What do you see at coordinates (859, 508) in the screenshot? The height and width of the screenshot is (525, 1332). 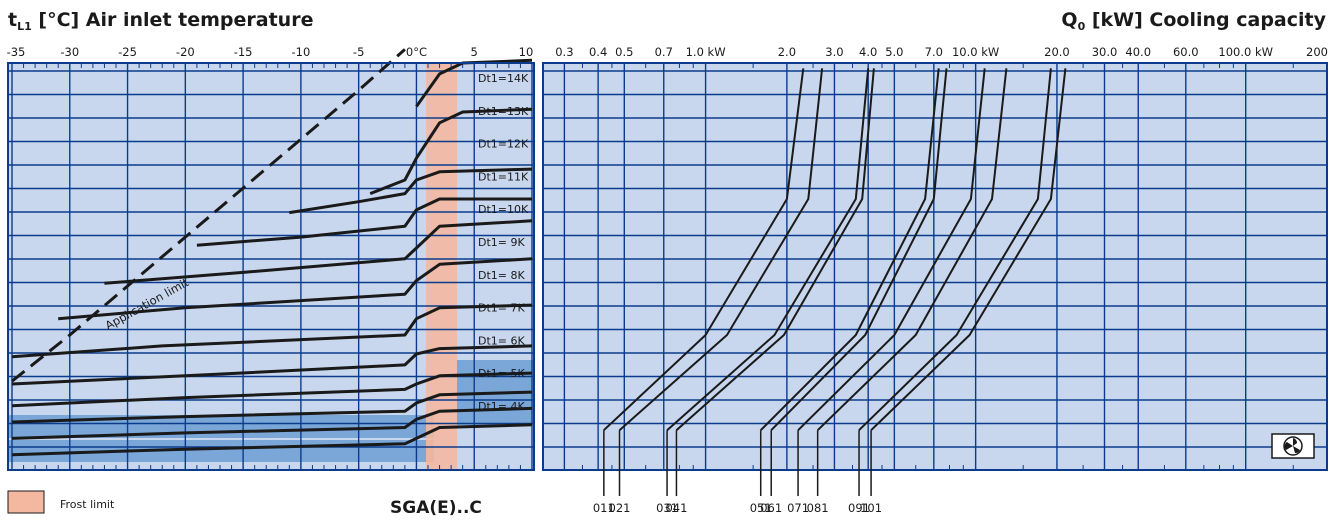 I see `model-label: 091` at bounding box center [859, 508].